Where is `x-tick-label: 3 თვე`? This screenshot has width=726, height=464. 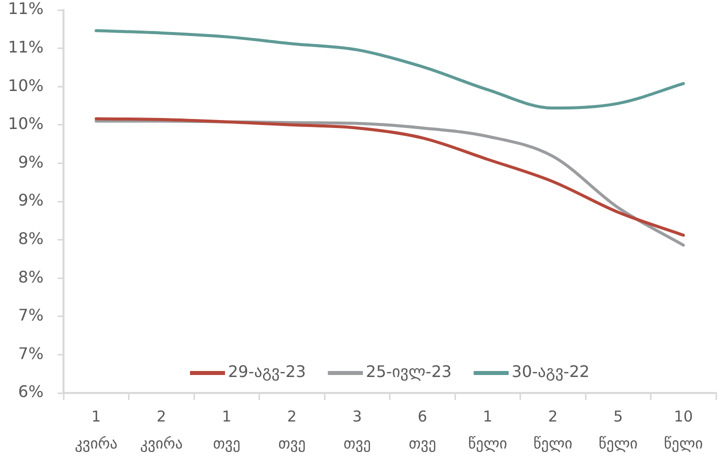
x-tick-label: 3 თვე is located at coordinates (357, 429).